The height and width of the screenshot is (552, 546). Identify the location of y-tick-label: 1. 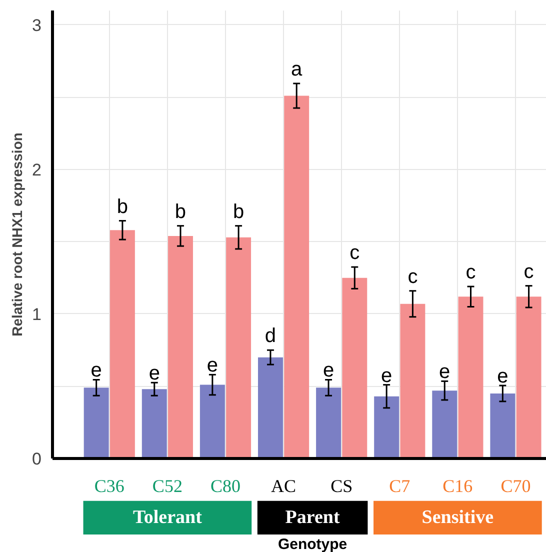
(37, 314).